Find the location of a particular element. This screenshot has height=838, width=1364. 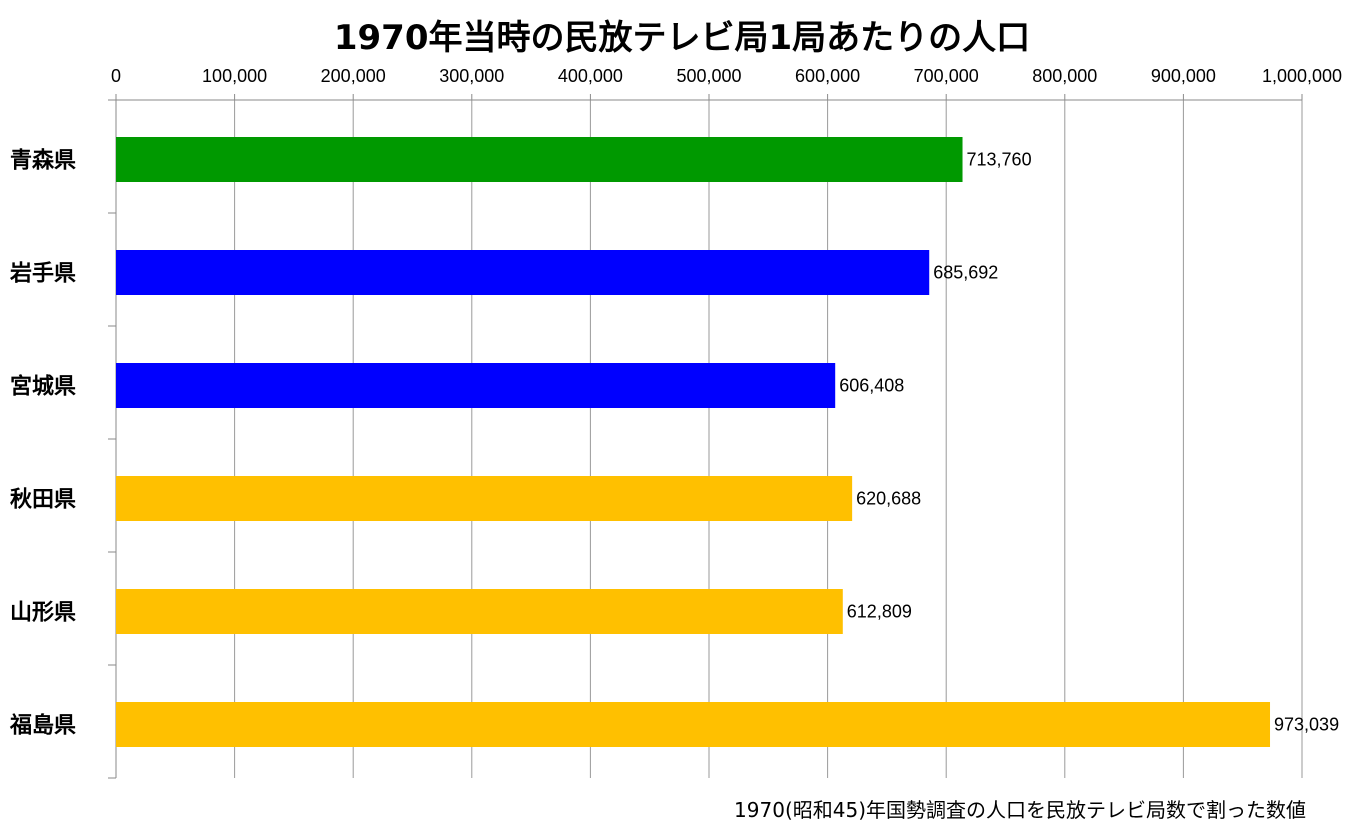

category-label: 宮城県 is located at coordinates (43, 387).